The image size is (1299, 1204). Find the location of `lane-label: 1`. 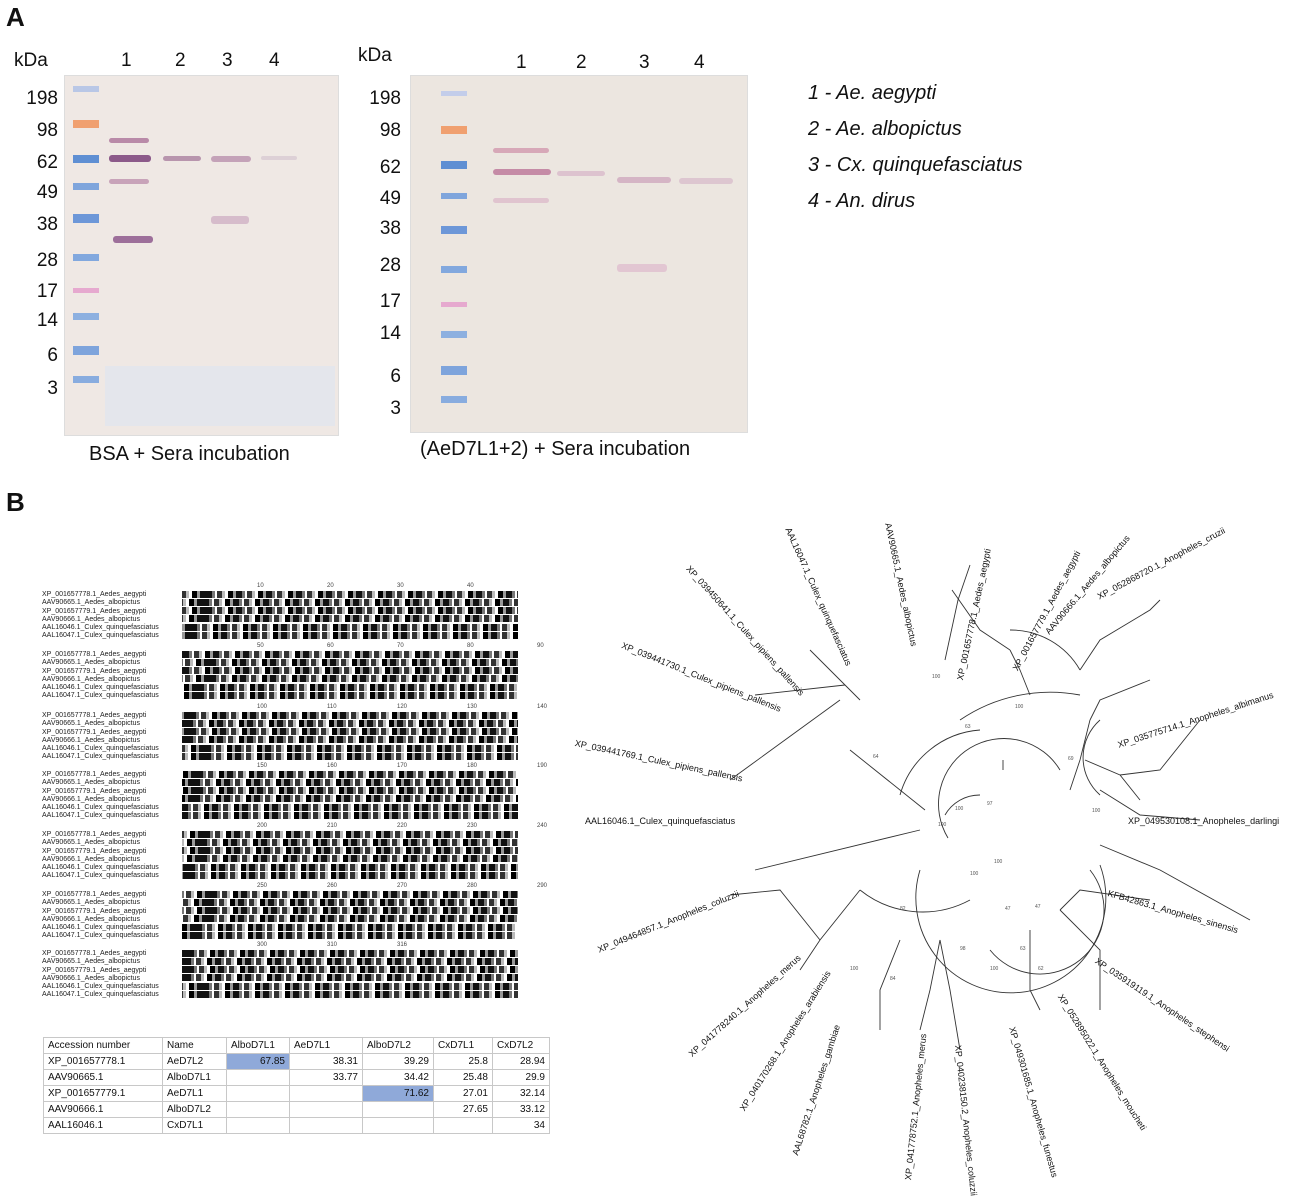

lane-label: 1 is located at coordinates (126, 60).